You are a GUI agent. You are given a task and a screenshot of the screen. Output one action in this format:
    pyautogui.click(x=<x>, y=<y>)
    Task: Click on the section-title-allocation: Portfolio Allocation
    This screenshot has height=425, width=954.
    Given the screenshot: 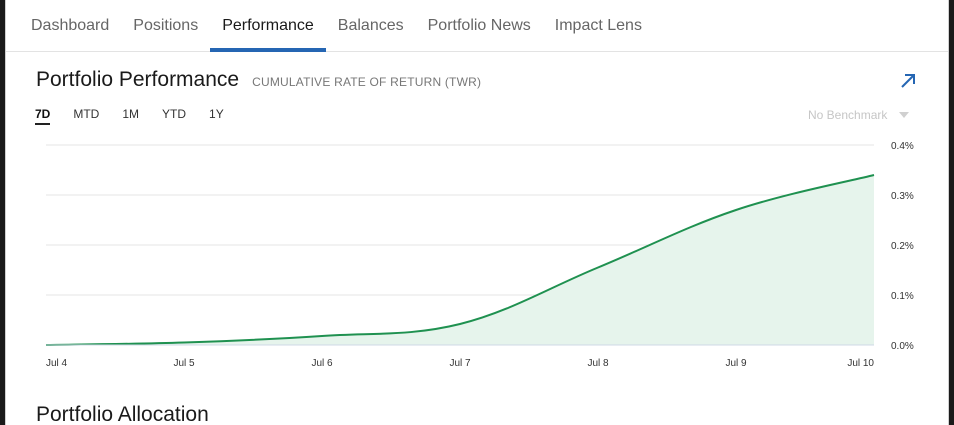 What is the action you would take?
    pyautogui.click(x=122, y=414)
    